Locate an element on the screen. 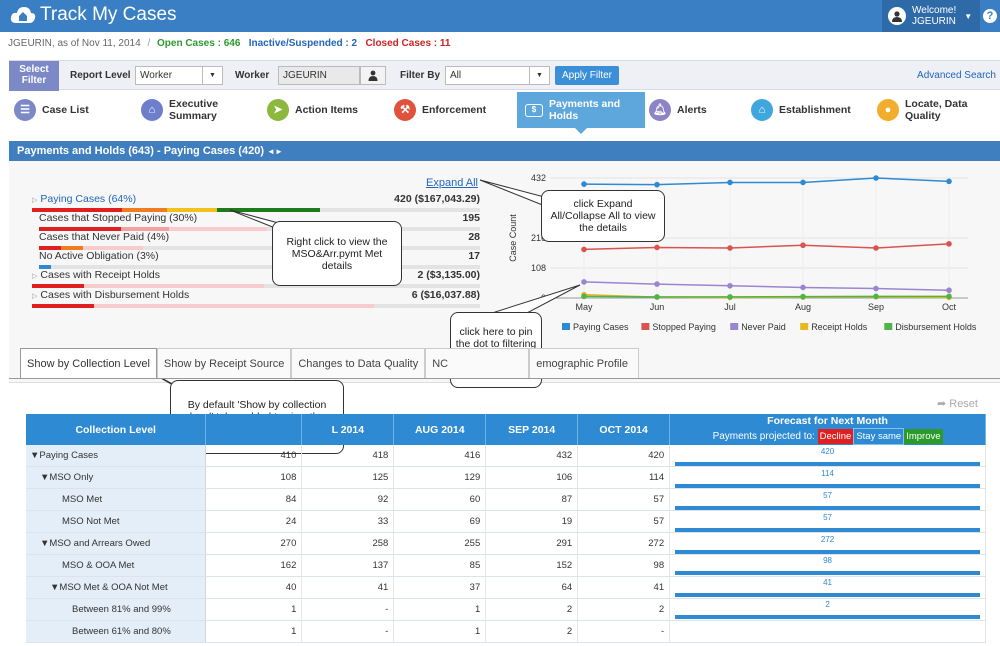  nav-executive-summary: ⌂ Executive Summary is located at coordinates (201, 110).